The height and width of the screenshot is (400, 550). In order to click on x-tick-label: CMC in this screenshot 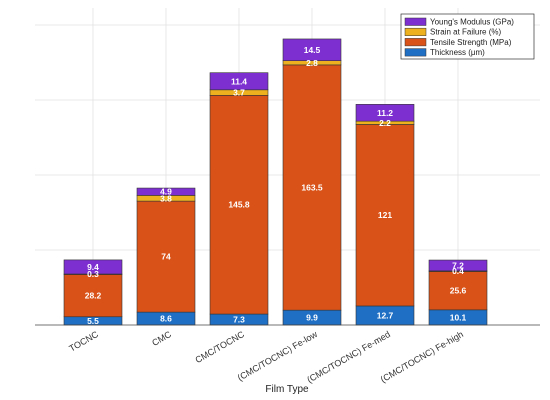, I will do `click(161, 338)`.